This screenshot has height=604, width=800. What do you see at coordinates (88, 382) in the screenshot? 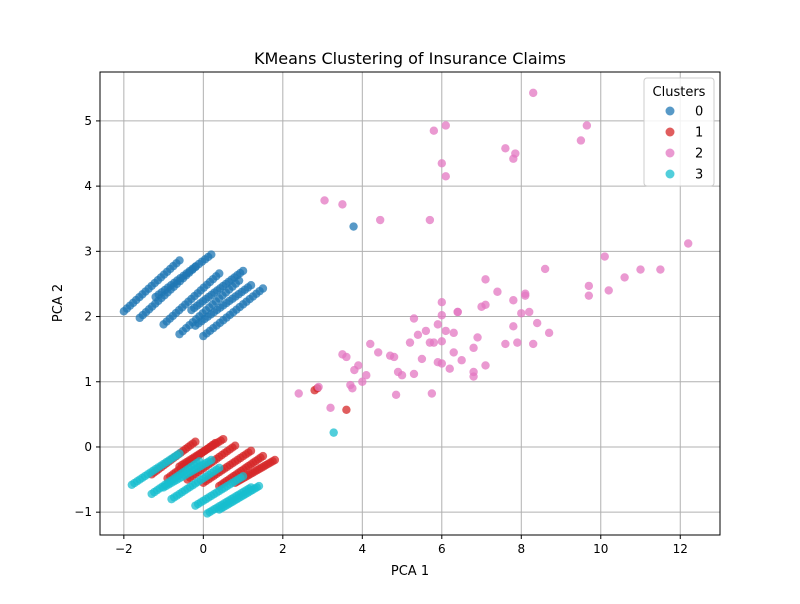
I see `y-tick-label: 1` at bounding box center [88, 382].